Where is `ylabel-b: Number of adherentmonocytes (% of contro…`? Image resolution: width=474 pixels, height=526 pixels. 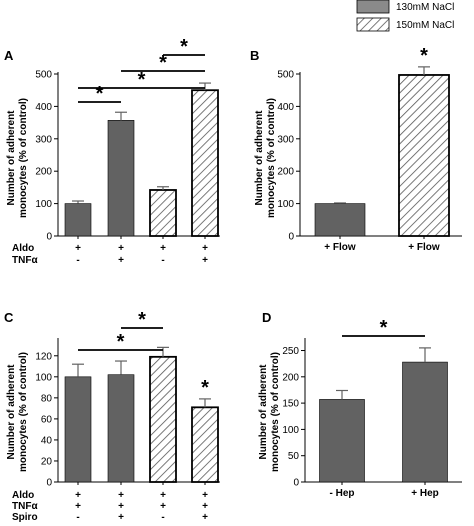
ylabel-b: Number of adherentmonocytes (% of contro… is located at coordinates (265, 158).